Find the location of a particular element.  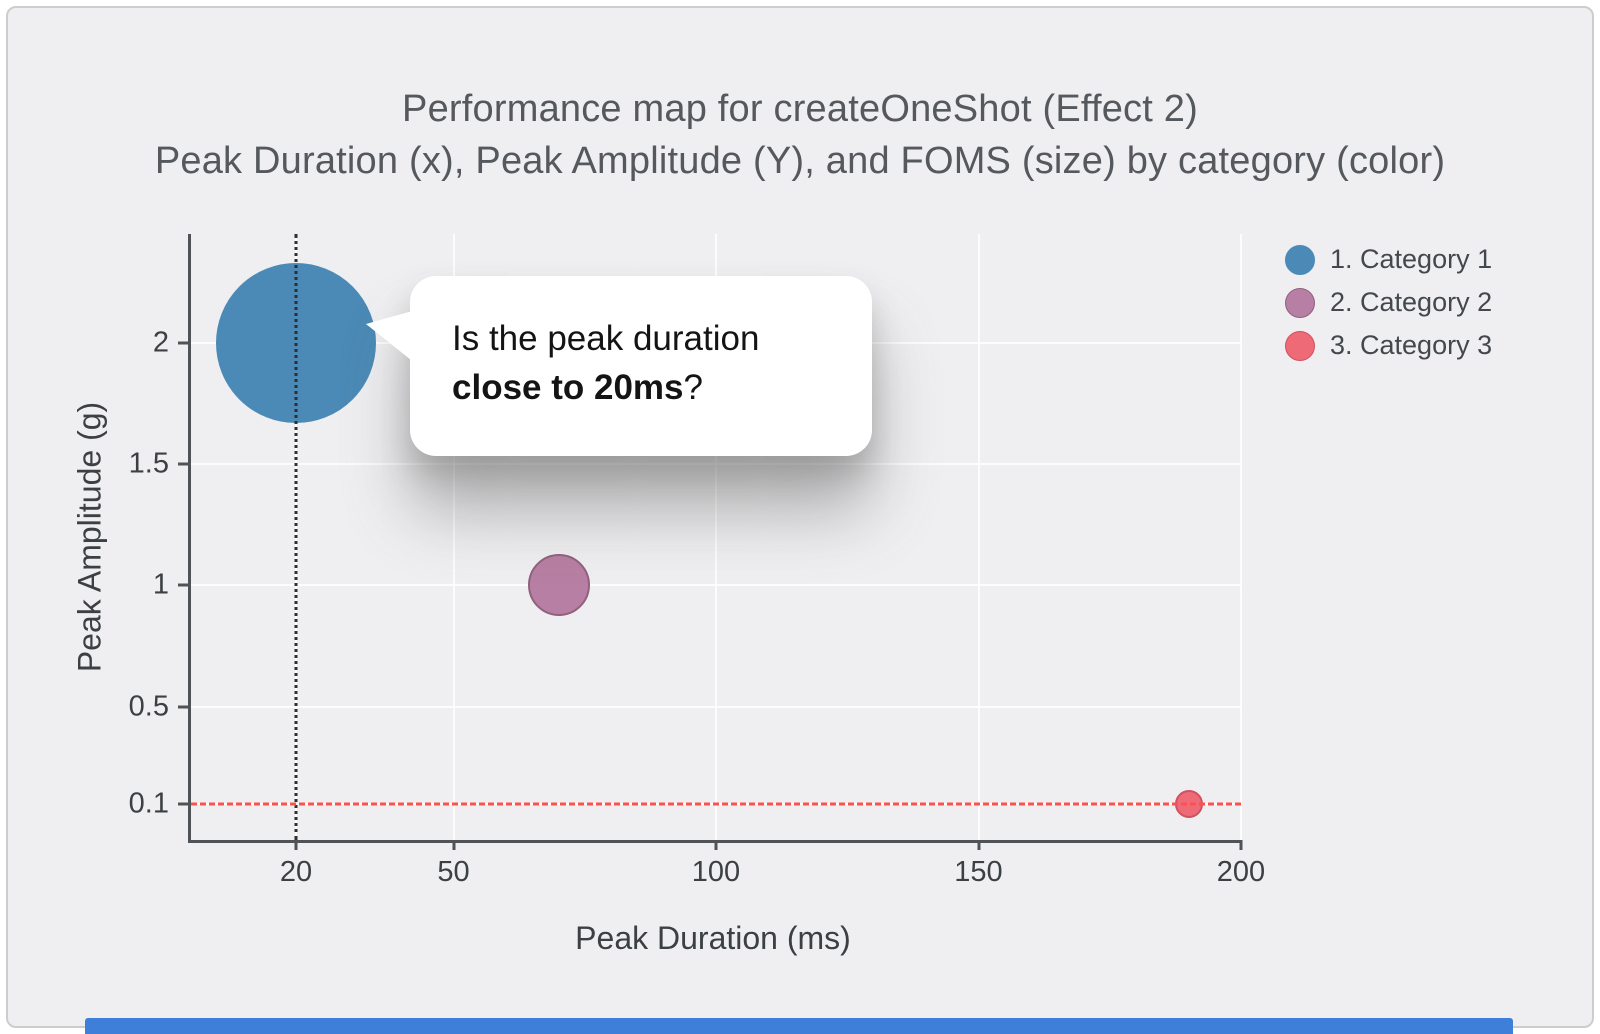

legend-label: 1. Category 1 is located at coordinates (1411, 259).